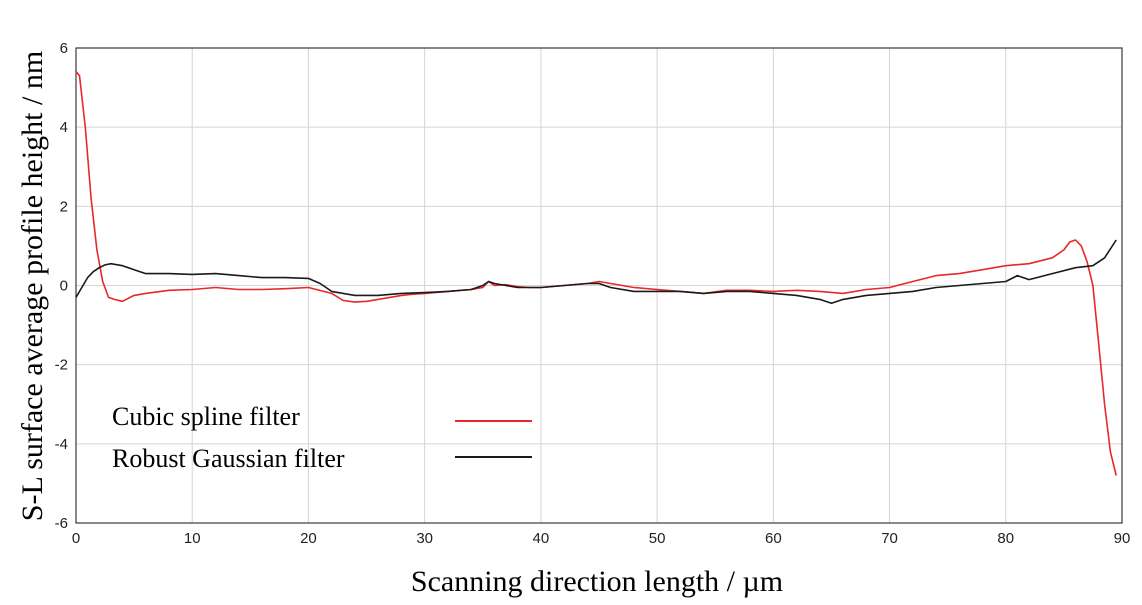 This screenshot has height=605, width=1142. I want to click on x-tick-label: 10, so click(192, 538).